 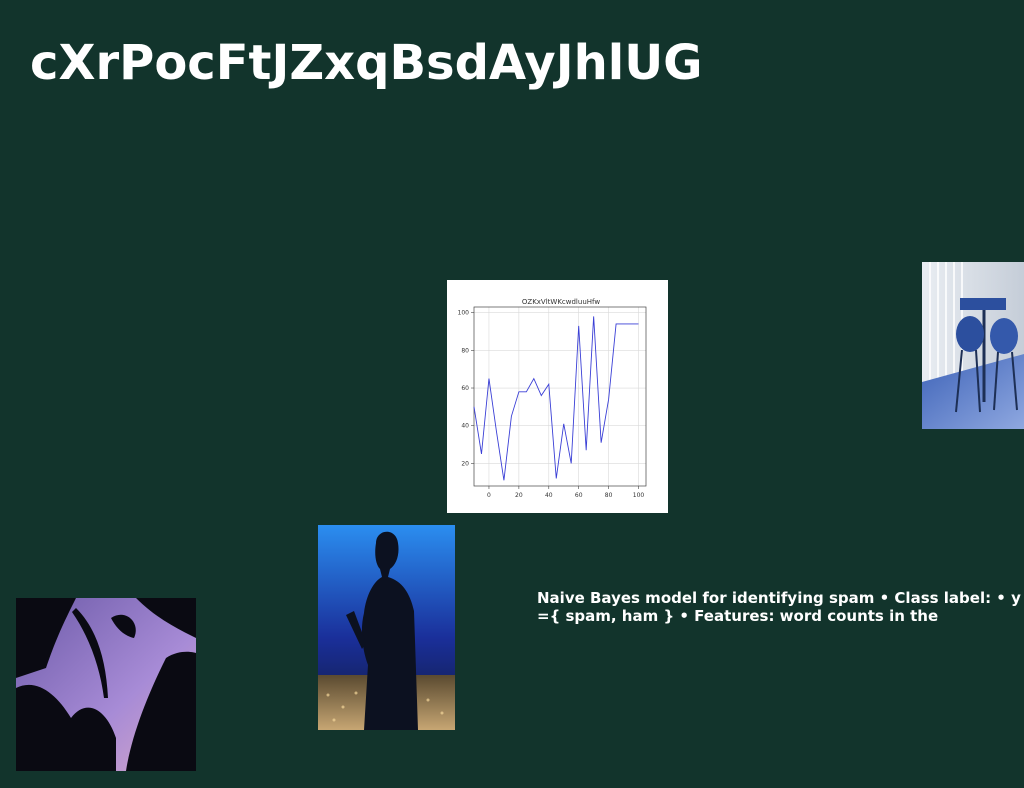 What do you see at coordinates (973, 345) in the screenshot?
I see `blue-chairs-photo` at bounding box center [973, 345].